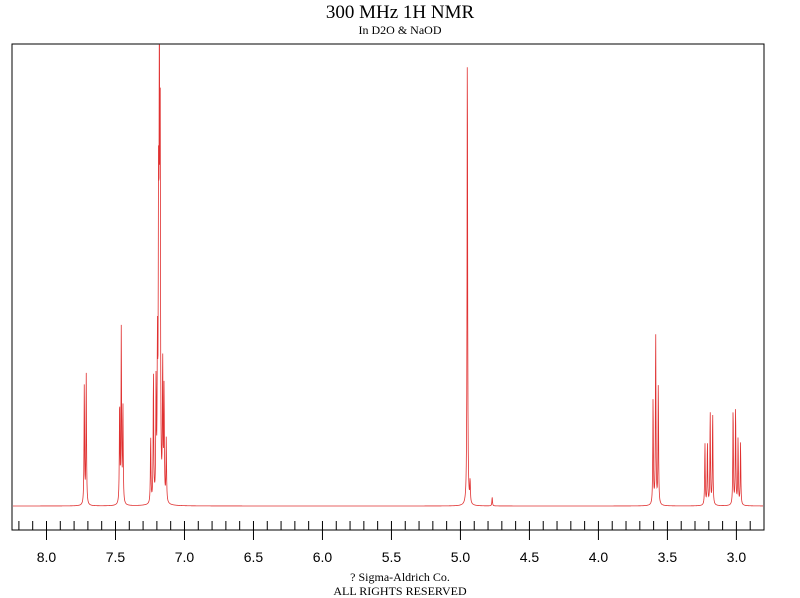 This screenshot has width=800, height=598. I want to click on copyright-block: ? Sigma-Aldrich Co. ALL RIGHTS RESERVED, so click(400, 584).